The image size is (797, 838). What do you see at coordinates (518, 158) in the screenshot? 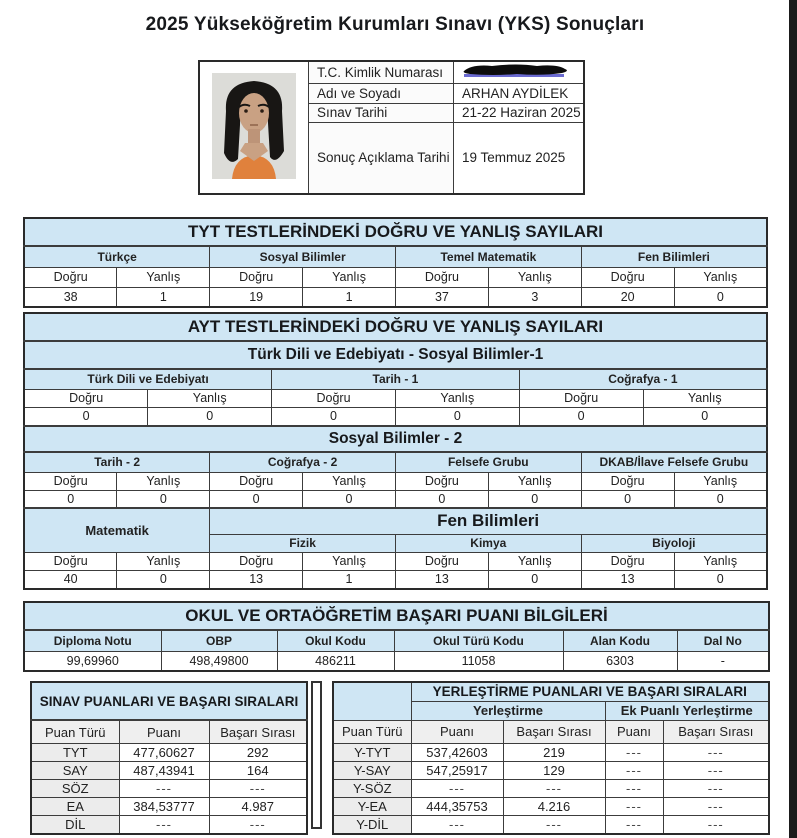
I see `identity-value: 19 Temmuz 2025` at bounding box center [518, 158].